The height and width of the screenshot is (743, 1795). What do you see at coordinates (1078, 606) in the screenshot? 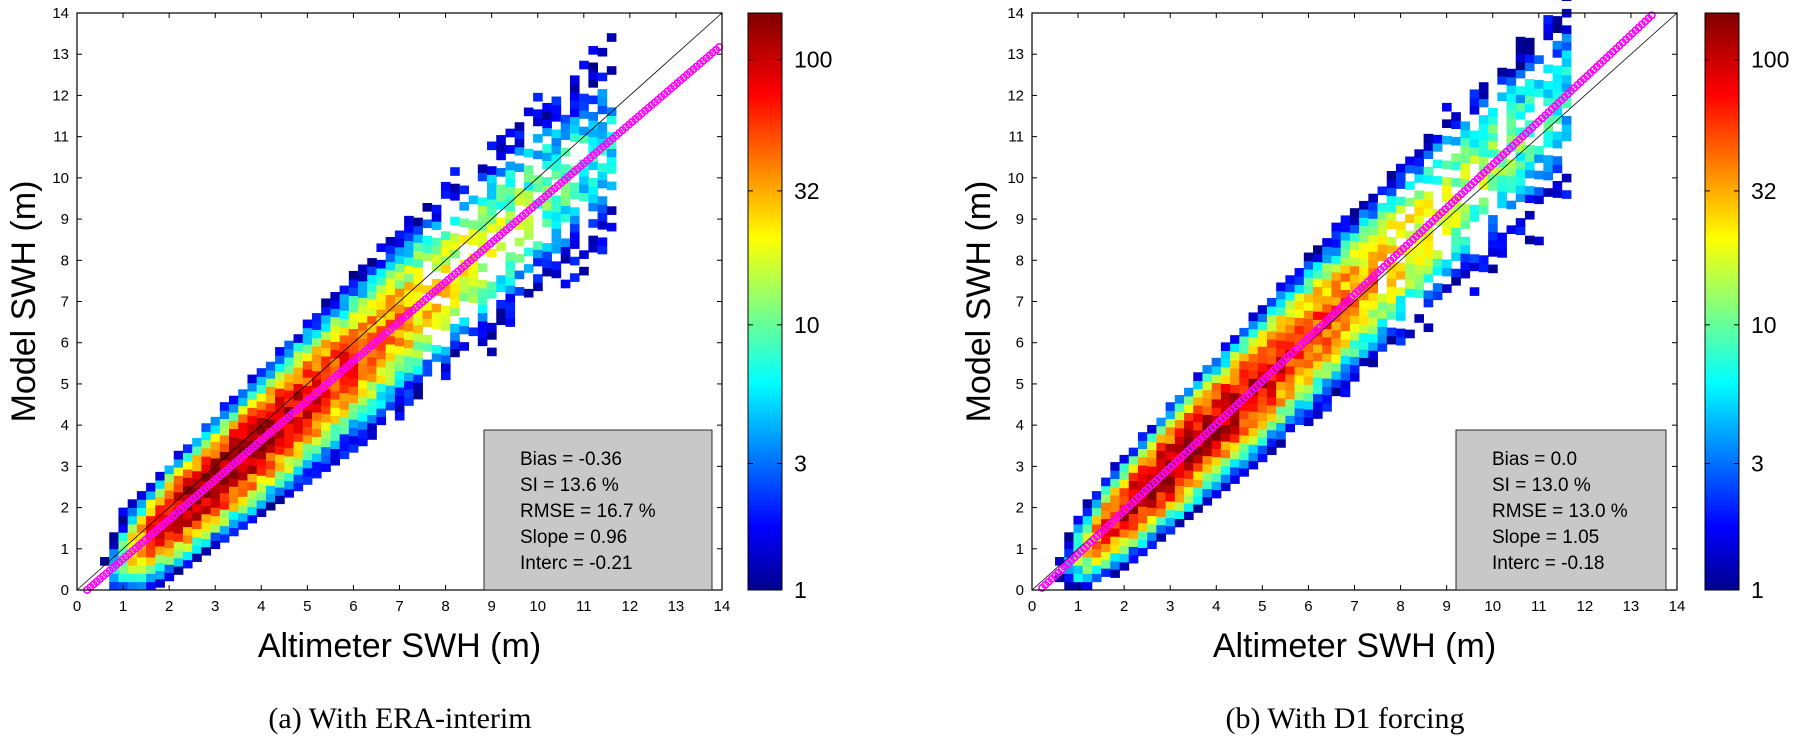
I see `x-tick-label: 1` at bounding box center [1078, 606].